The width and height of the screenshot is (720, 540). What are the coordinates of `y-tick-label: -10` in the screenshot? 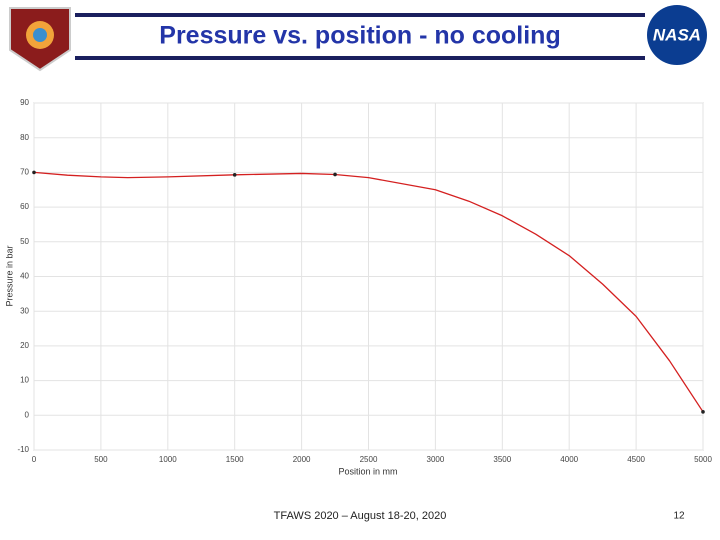 It's located at (23, 449).